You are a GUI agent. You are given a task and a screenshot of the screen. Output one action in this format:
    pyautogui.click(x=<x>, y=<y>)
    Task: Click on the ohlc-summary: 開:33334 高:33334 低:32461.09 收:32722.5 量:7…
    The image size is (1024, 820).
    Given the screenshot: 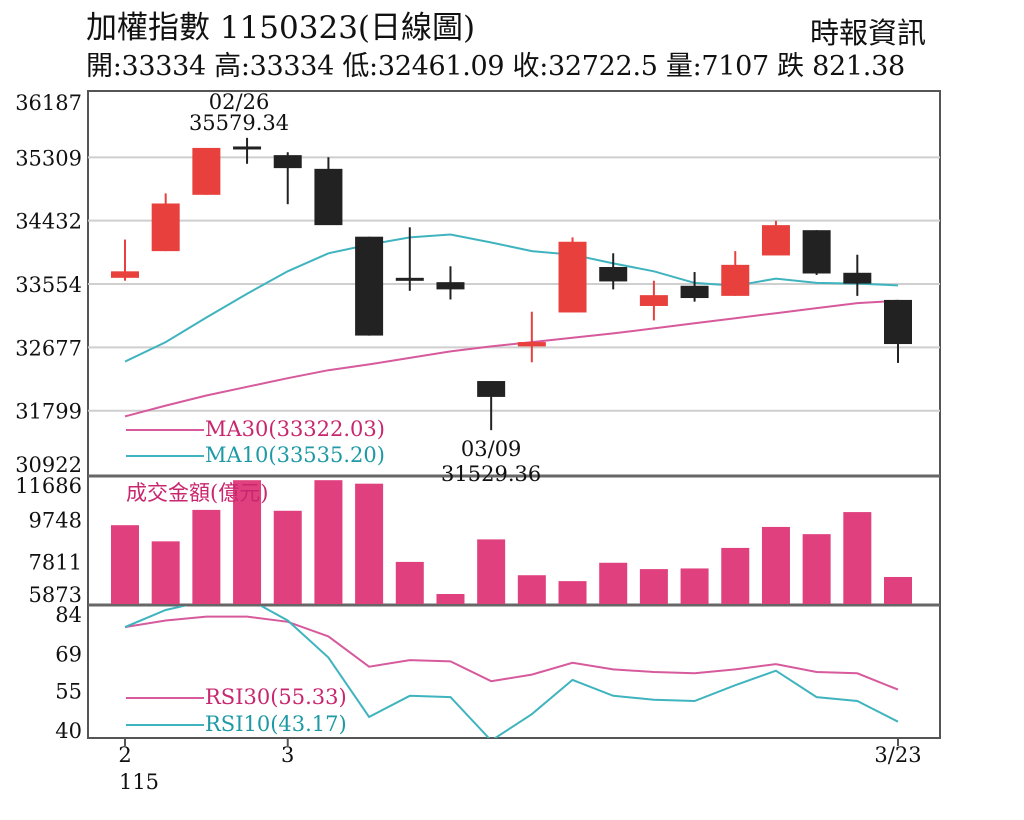 What is the action you would take?
    pyautogui.click(x=495, y=66)
    